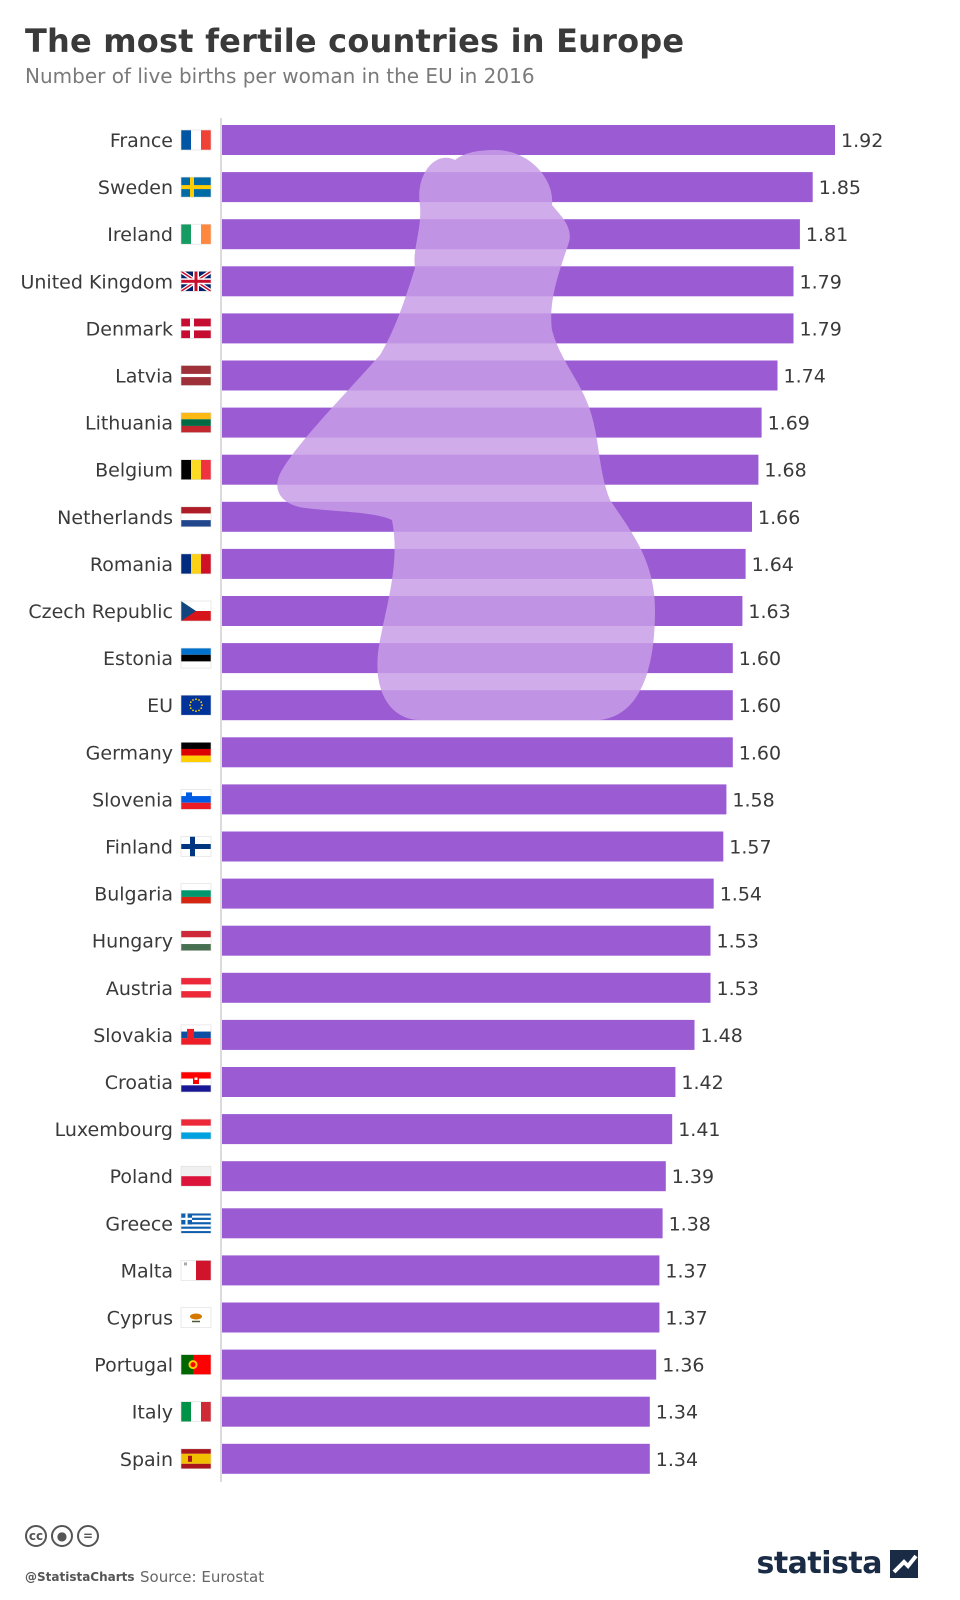 This screenshot has width=960, height=1600. I want to click on category-label: Italy, so click(152, 1413).